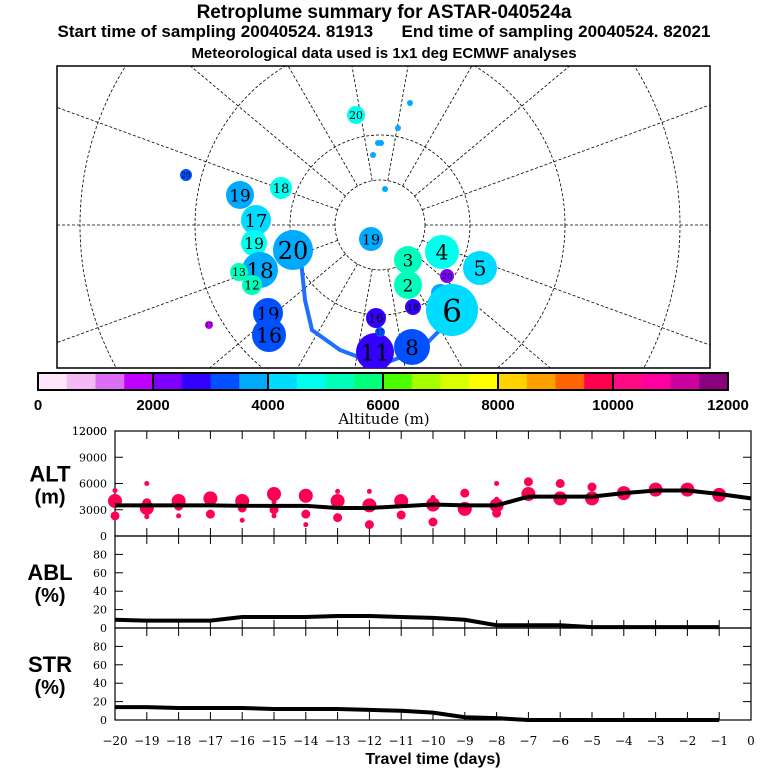 This screenshot has width=768, height=768. I want to click on x-tick-label: −6, so click(560, 741).